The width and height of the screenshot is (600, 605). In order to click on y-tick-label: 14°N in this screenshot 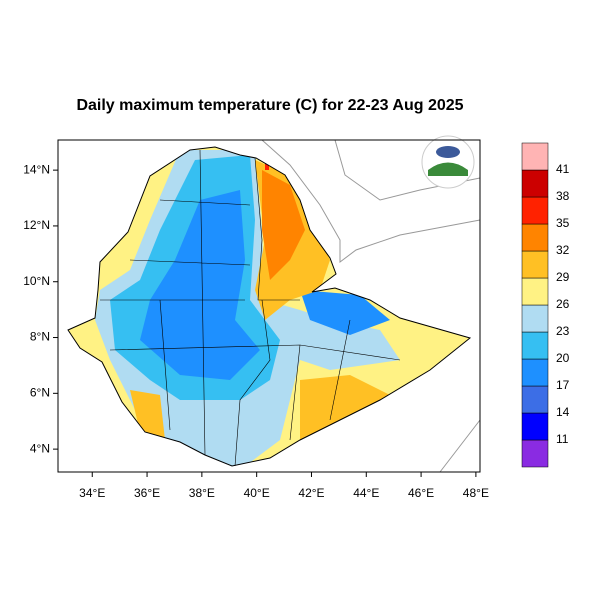, I will do `click(36, 169)`.